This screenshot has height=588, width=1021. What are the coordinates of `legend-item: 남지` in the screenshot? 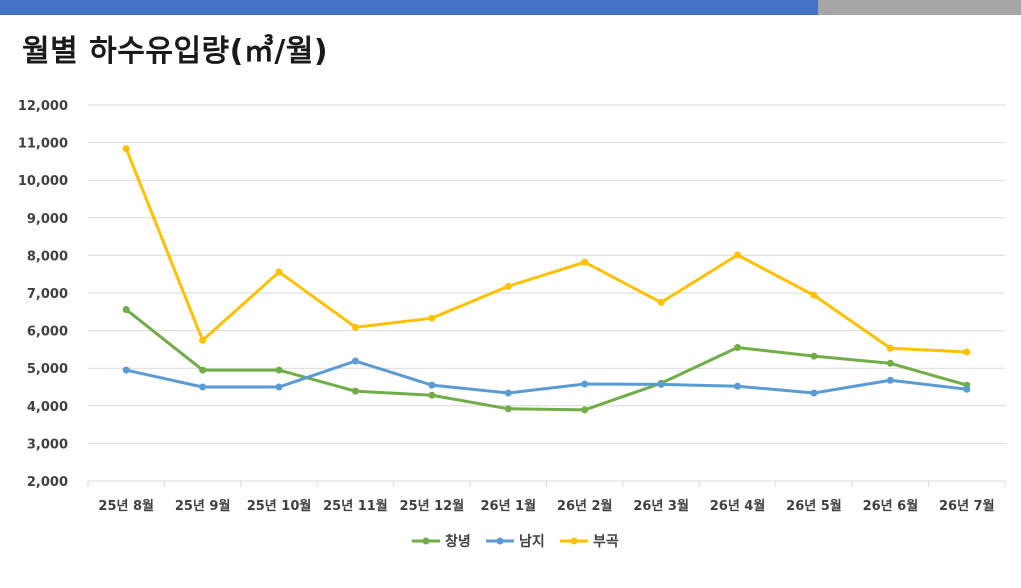 It's located at (515, 541).